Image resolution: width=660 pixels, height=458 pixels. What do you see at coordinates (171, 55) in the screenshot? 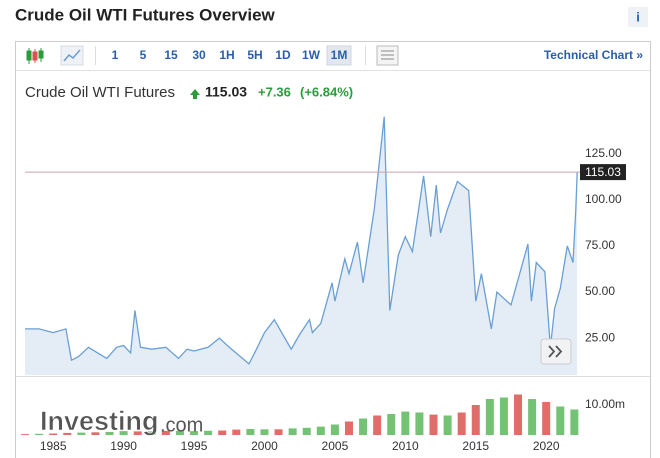
I see `interval-button: 15` at bounding box center [171, 55].